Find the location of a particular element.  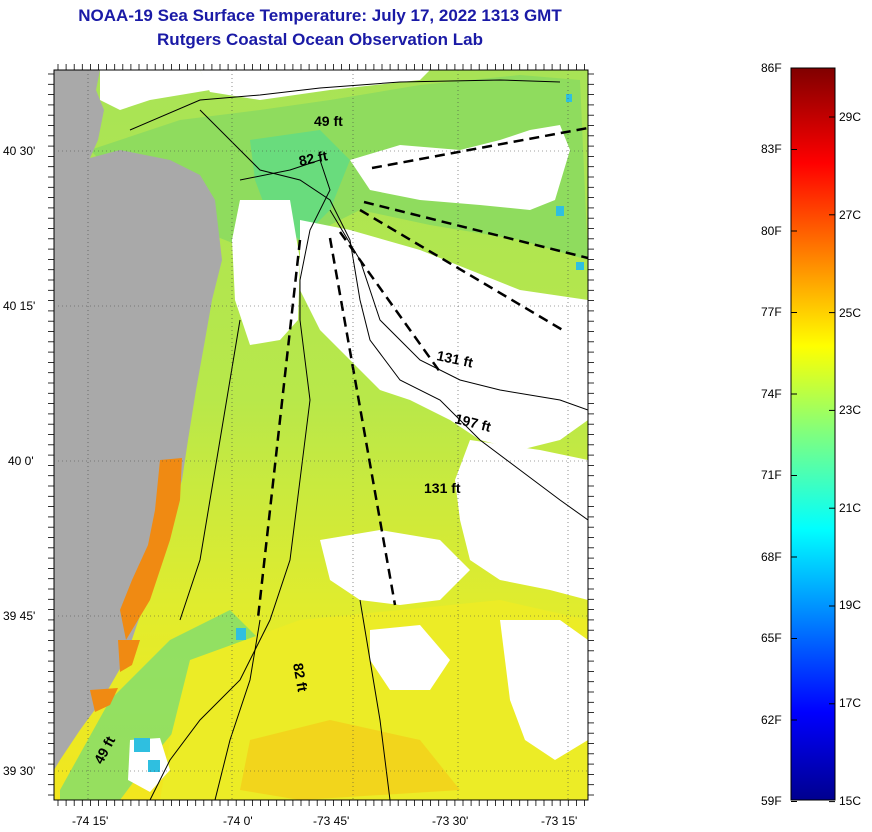

colorbar-f-label: 68F is located at coordinates (771, 557).